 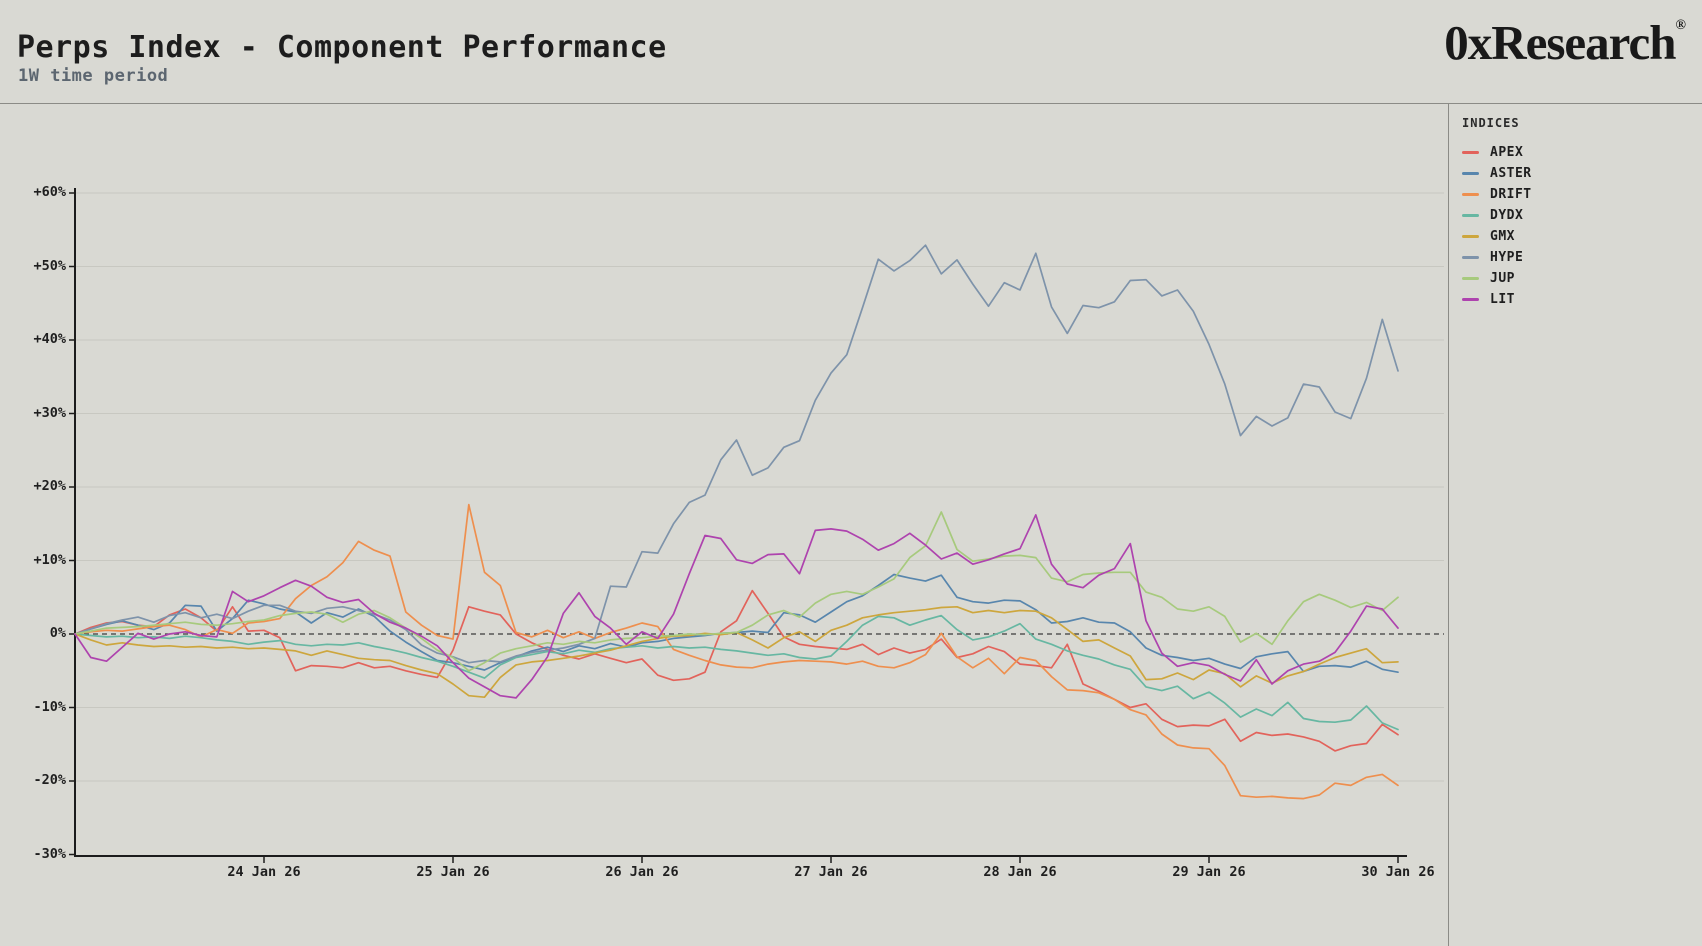 What do you see at coordinates (1398, 872) in the screenshot?
I see `x-axis-tick-label: 30 Jan 26` at bounding box center [1398, 872].